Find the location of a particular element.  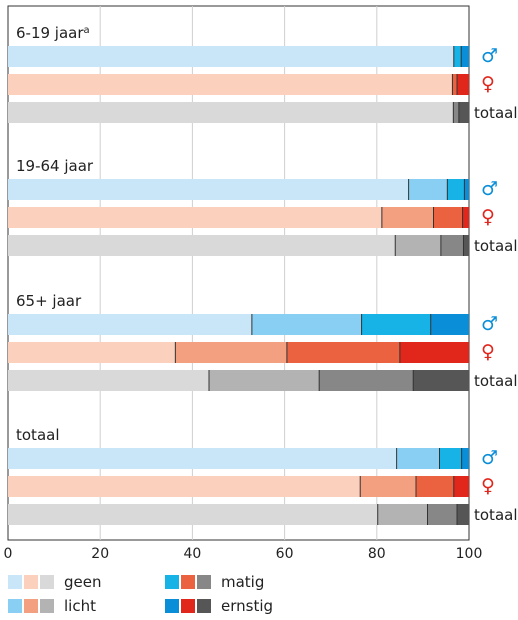

legend-item-licht: licht is located at coordinates (52, 606).